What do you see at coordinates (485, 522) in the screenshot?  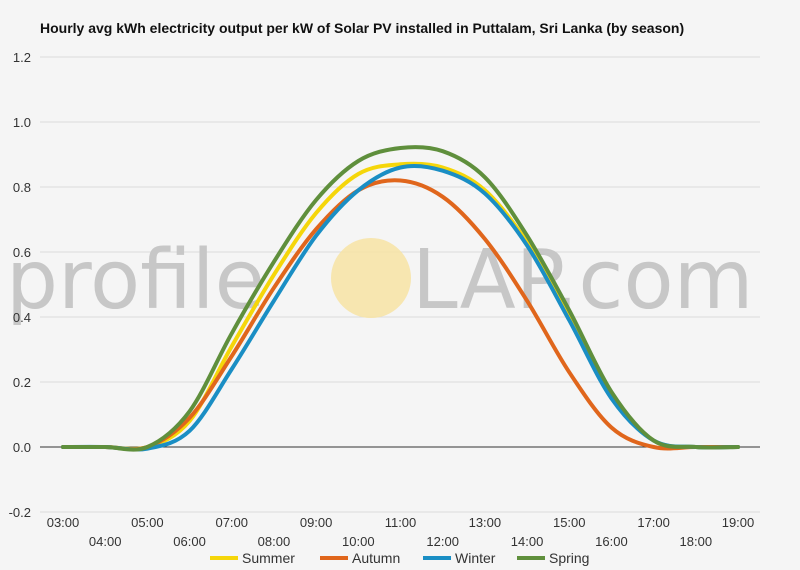 I see `x-tick-label: 13:00` at bounding box center [485, 522].